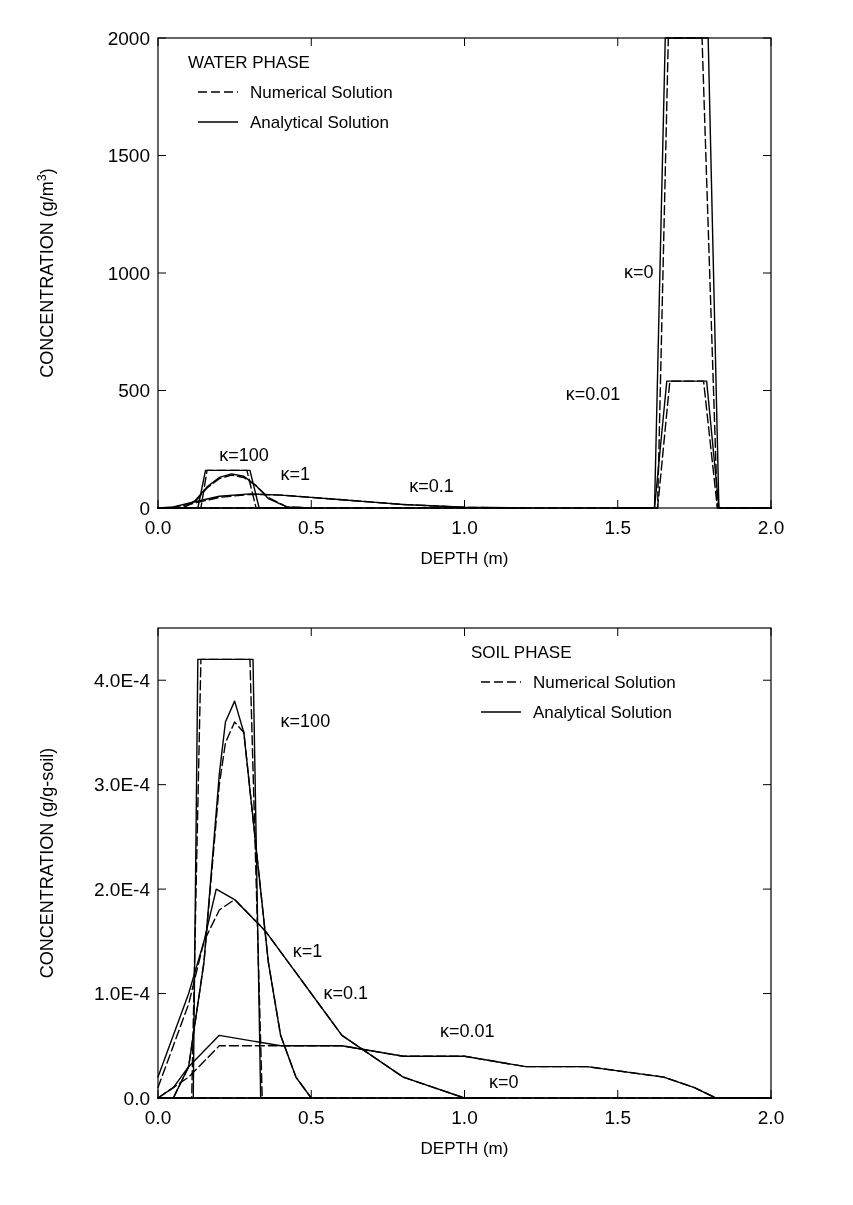  I want to click on y-tick-label: 2.0E-4, so click(122, 889).